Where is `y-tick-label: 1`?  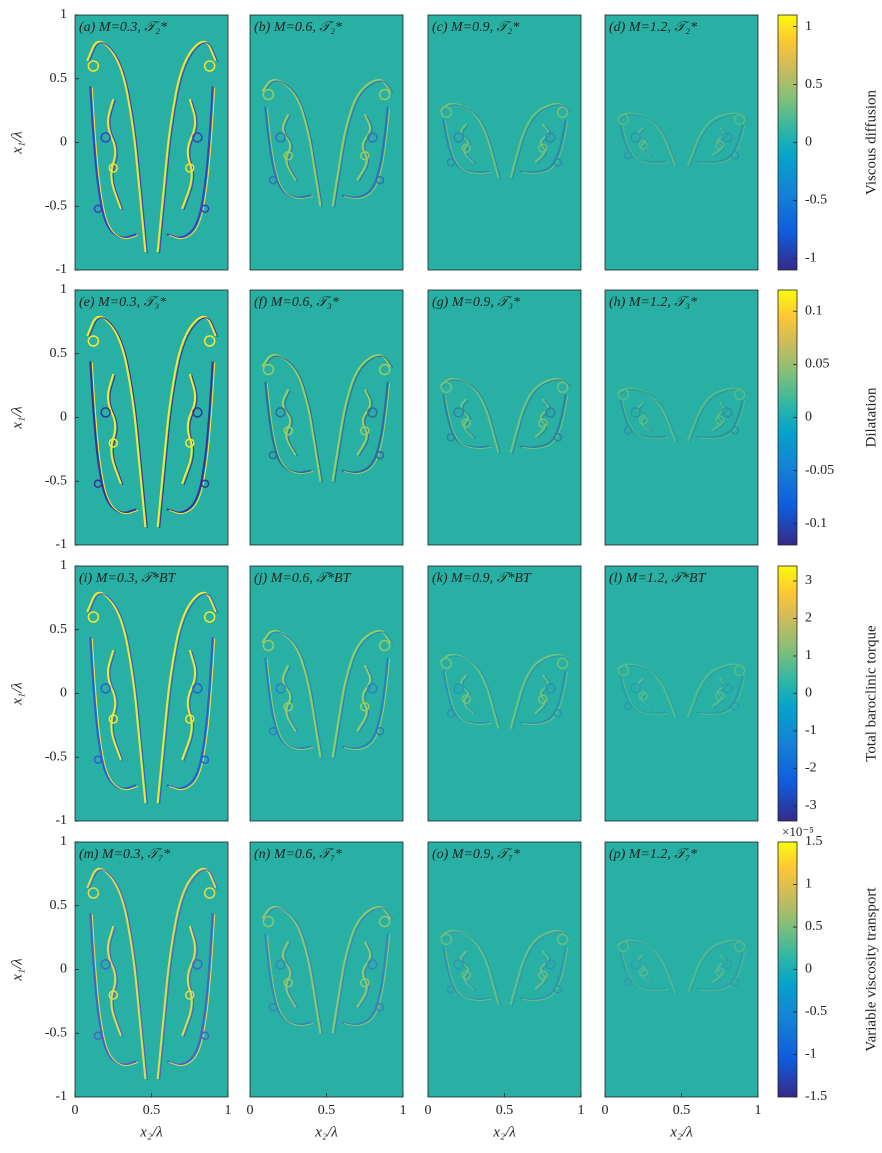
y-tick-label: 1 is located at coordinates (63, 841).